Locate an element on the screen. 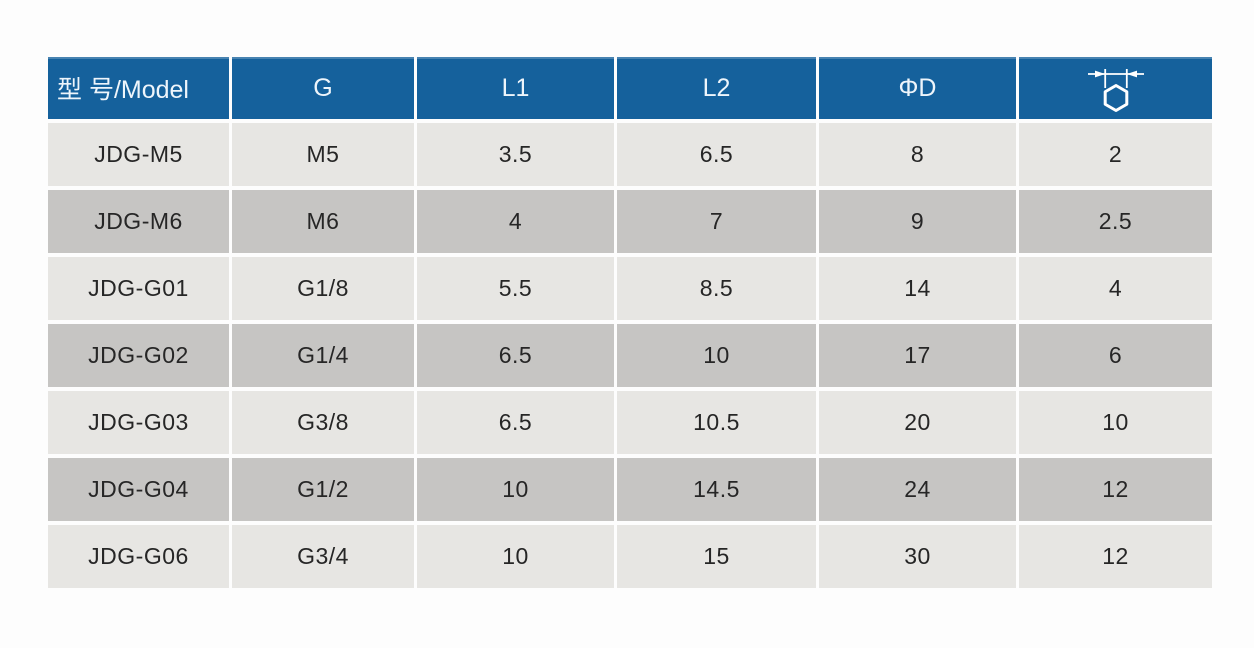 The image size is (1254, 648). cell-model: JDG-G04 is located at coordinates (138, 489).